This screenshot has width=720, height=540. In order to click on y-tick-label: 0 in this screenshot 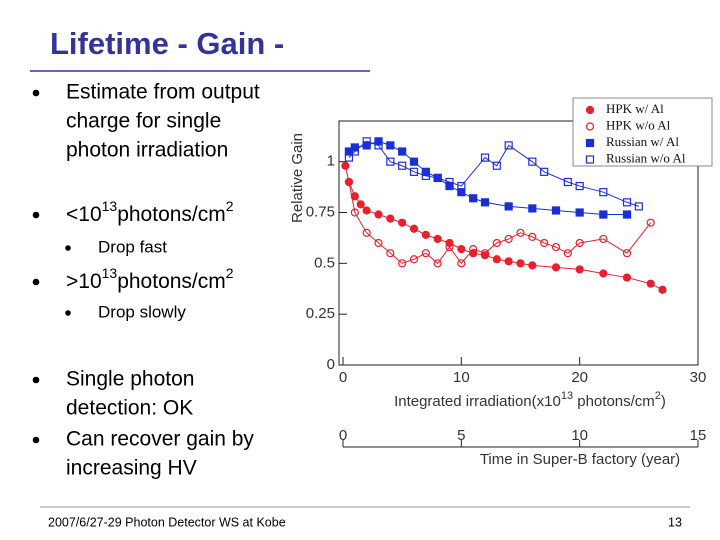, I will do `click(331, 364)`.